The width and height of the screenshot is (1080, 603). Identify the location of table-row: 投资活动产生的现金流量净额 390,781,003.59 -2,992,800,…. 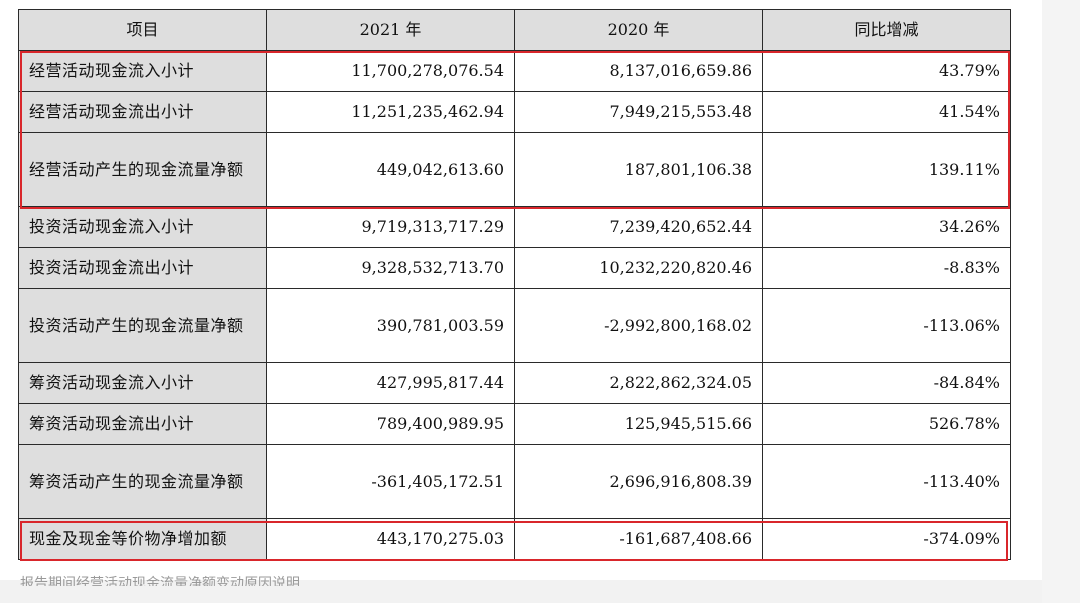
(514, 325).